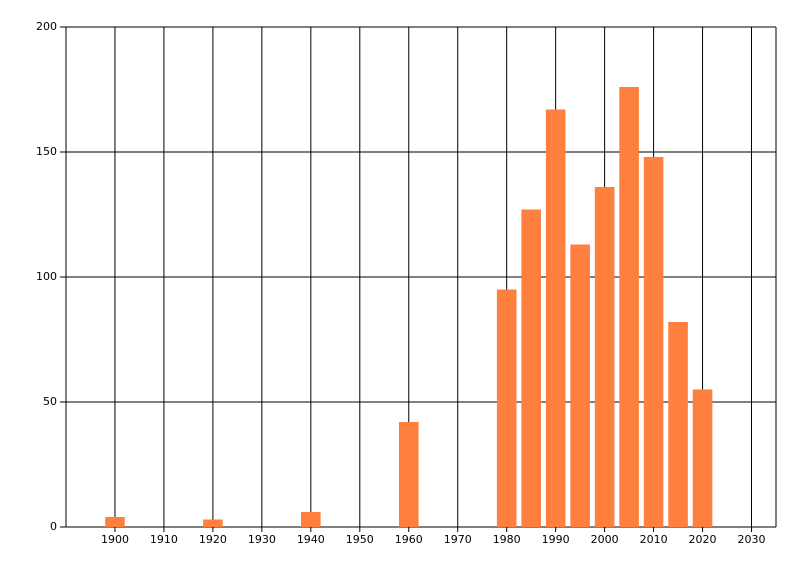 The image size is (800, 576). What do you see at coordinates (46, 151) in the screenshot?
I see `y-tick-label: 150` at bounding box center [46, 151].